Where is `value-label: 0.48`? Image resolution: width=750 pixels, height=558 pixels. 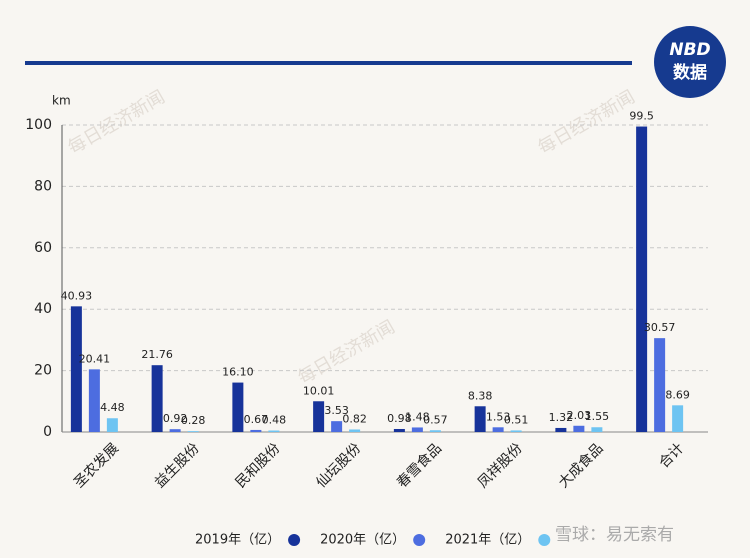
value-label: 0.48 is located at coordinates (274, 420).